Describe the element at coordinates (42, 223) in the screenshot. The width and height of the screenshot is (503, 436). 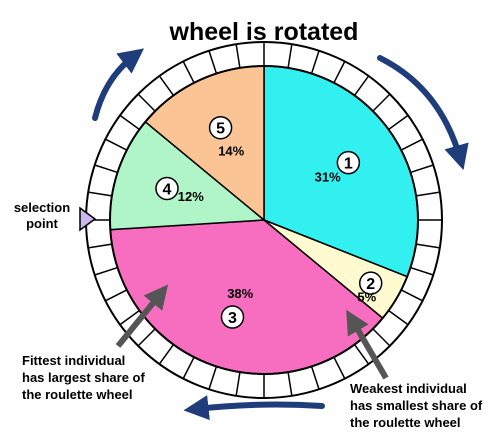
I see `selection-point-label-line-2: point` at that location.